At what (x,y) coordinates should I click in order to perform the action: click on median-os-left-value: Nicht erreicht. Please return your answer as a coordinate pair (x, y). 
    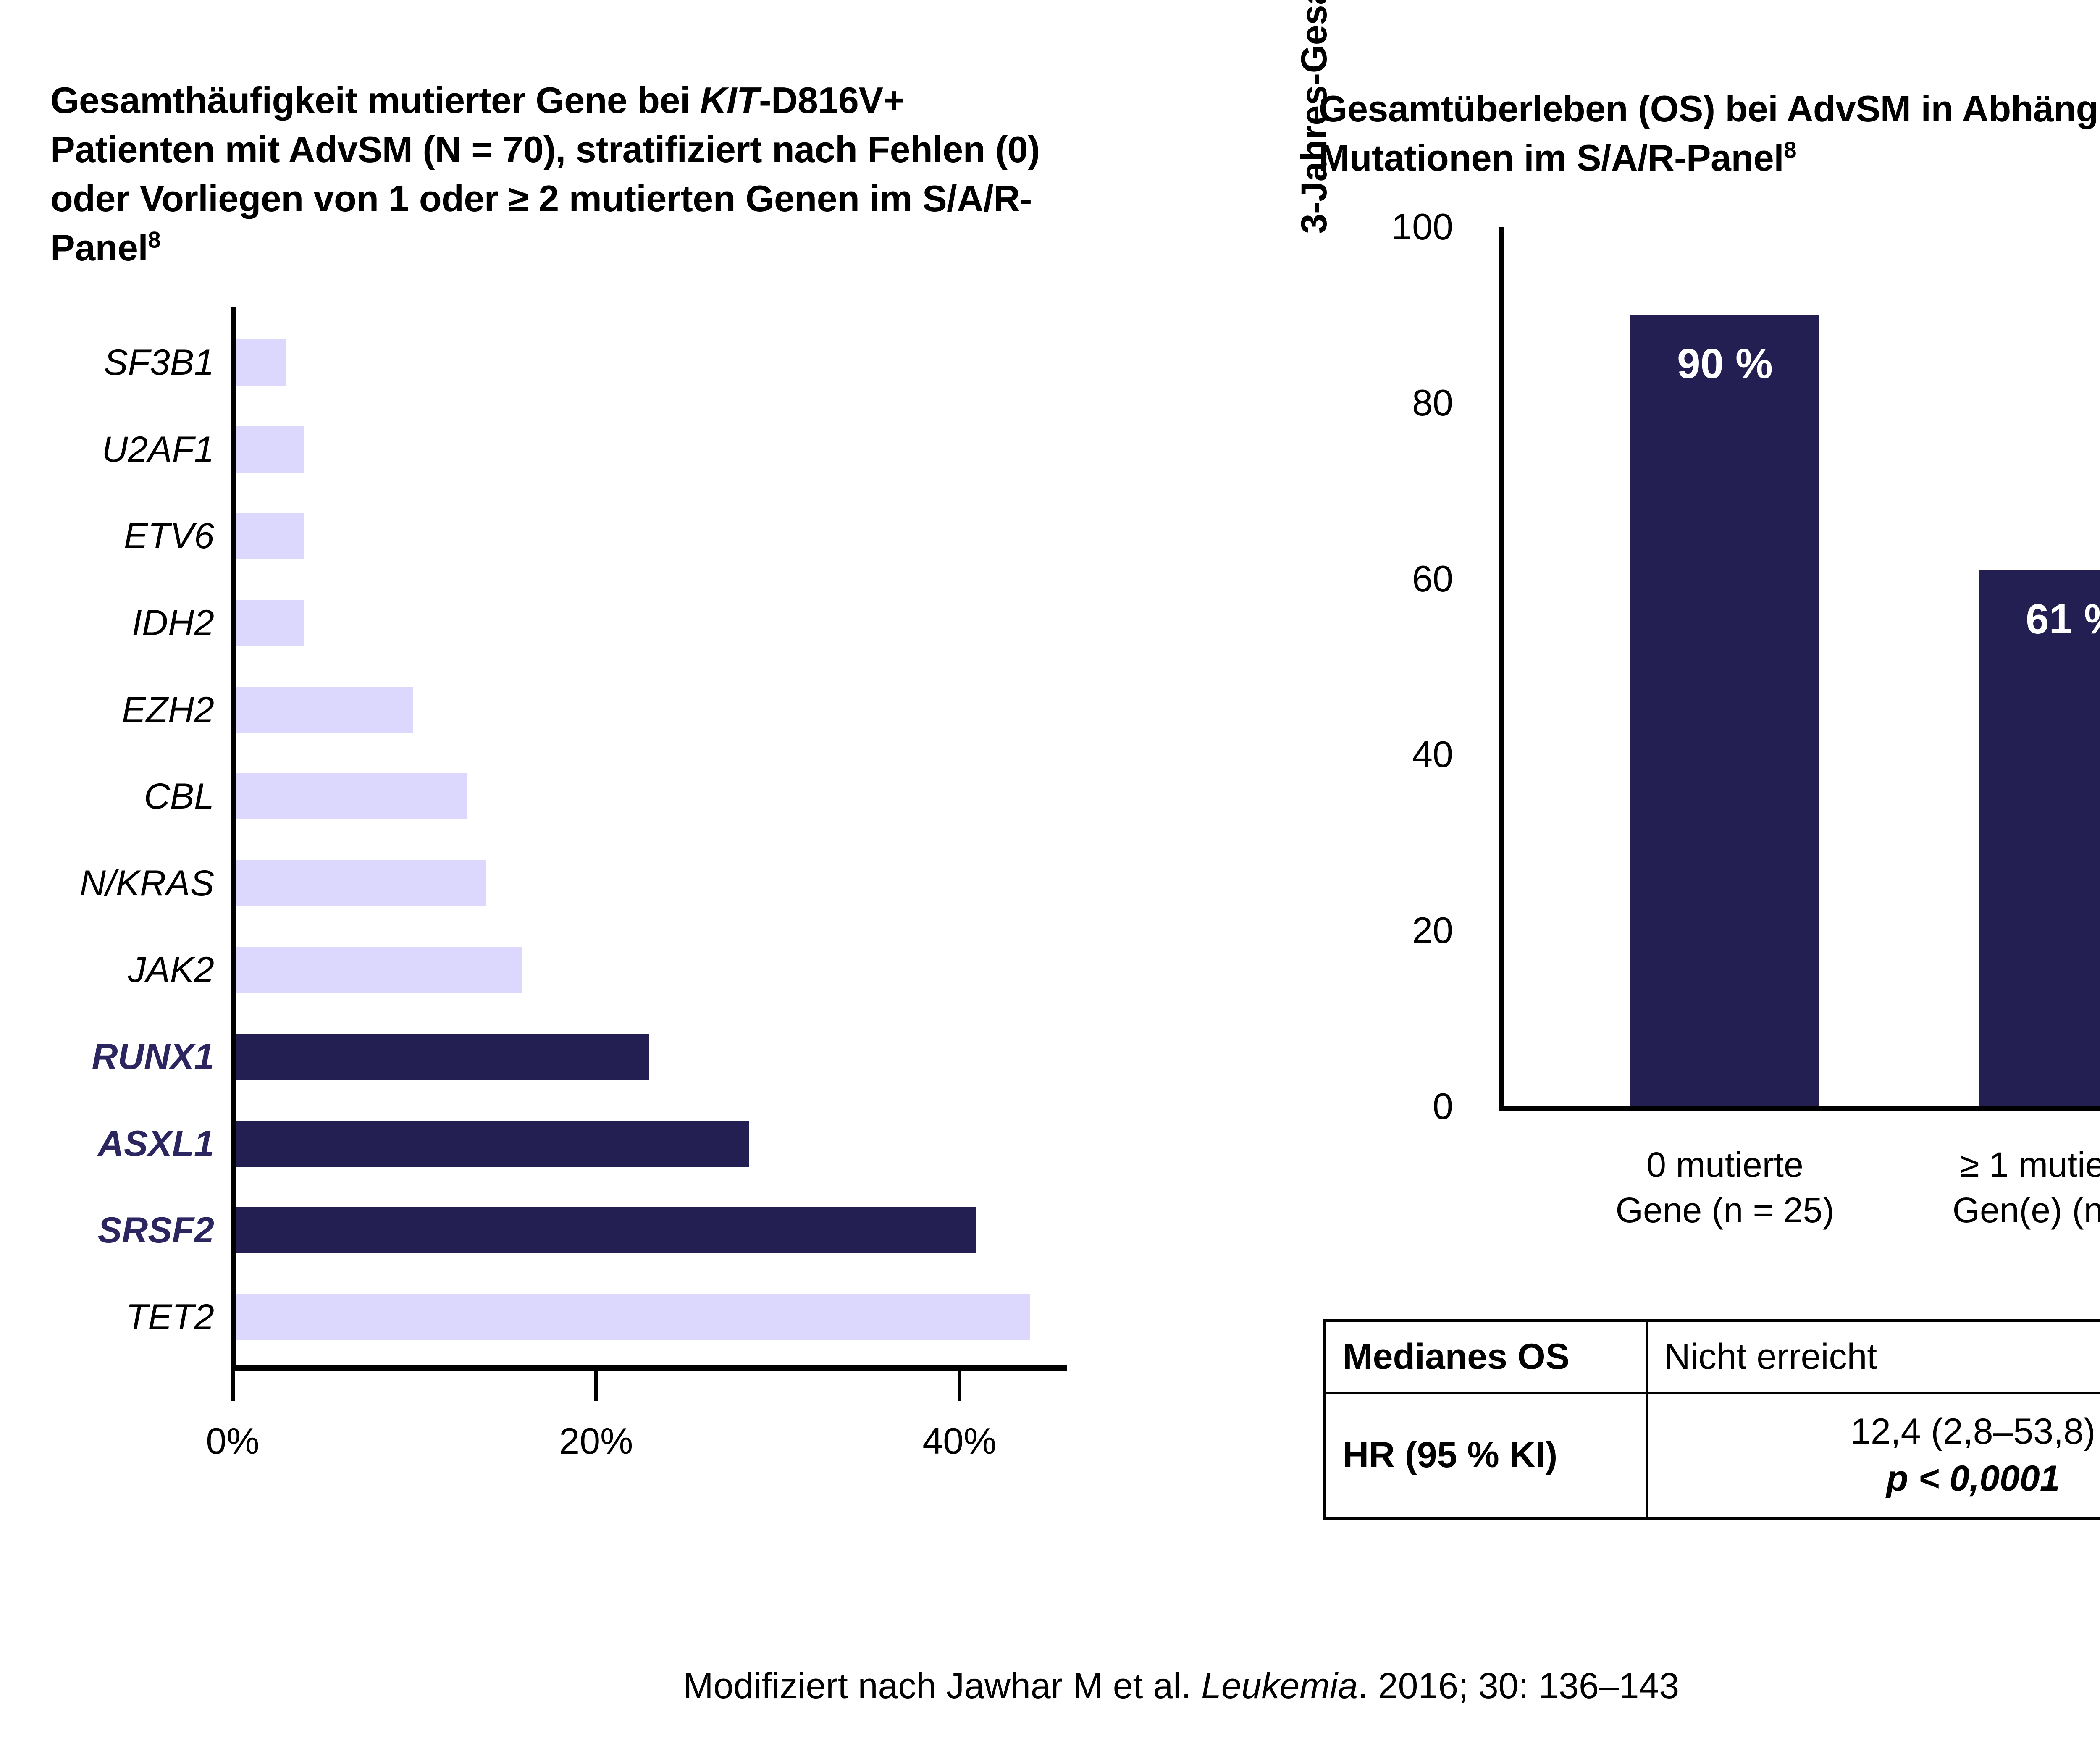
    Looking at the image, I should click on (1770, 1357).